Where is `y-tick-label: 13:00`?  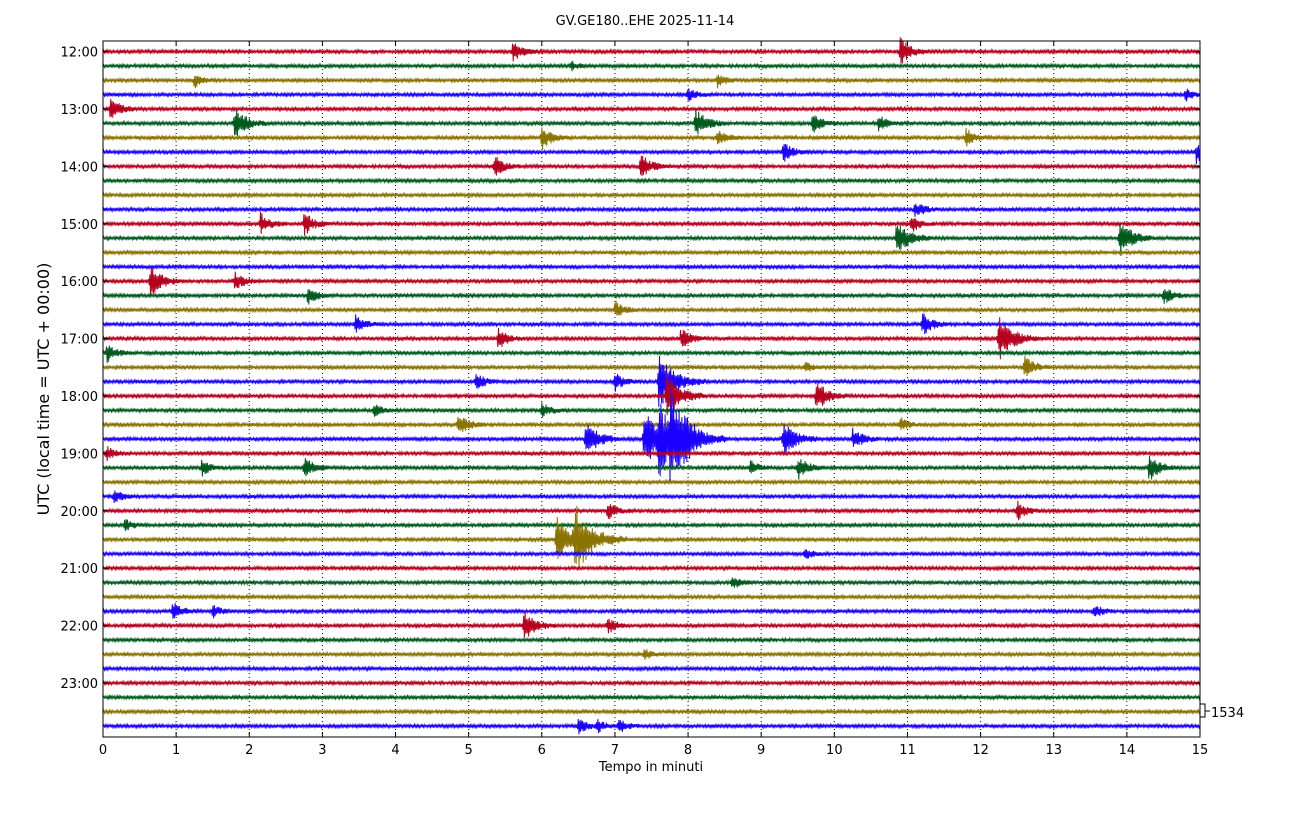
y-tick-label: 13:00 is located at coordinates (79, 110).